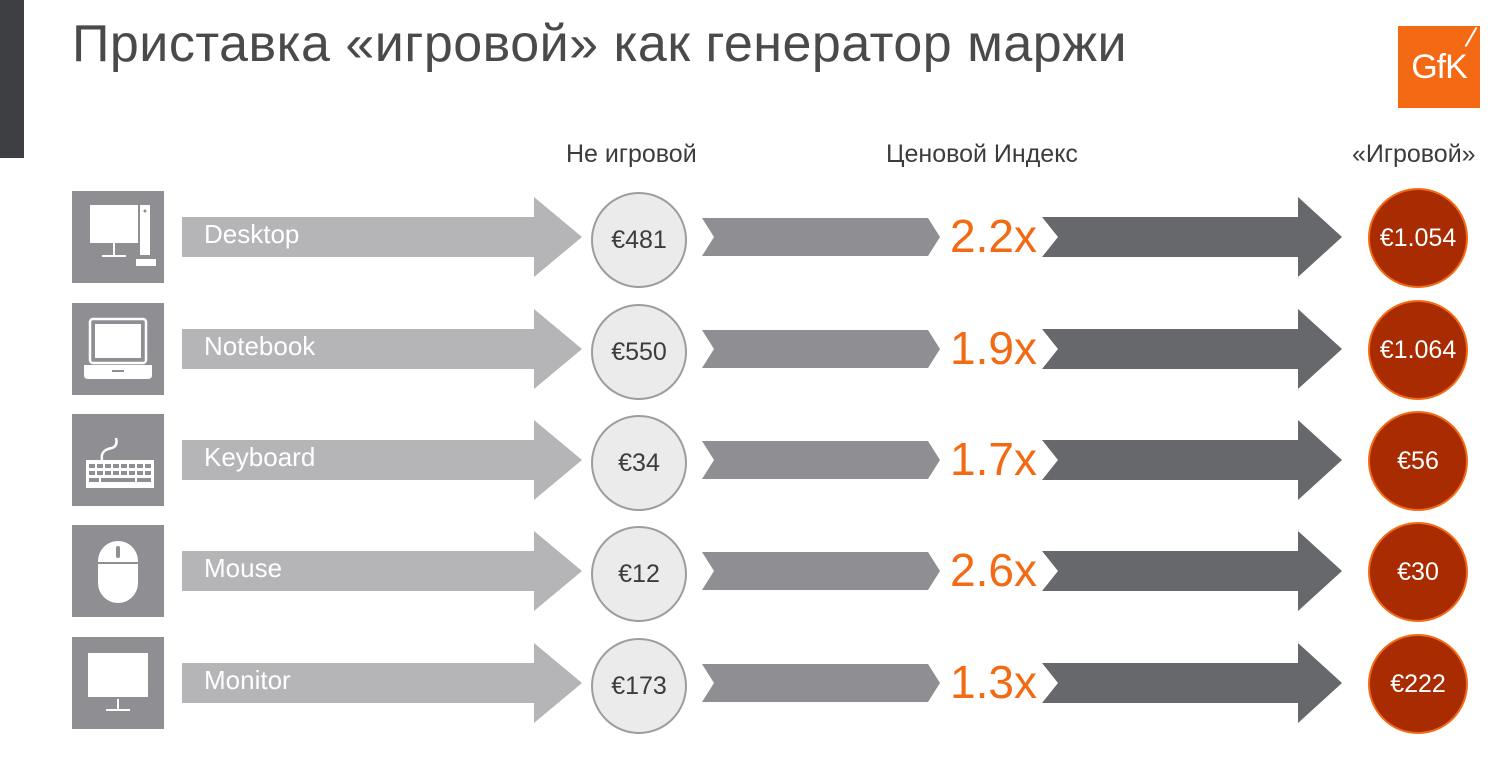 The height and width of the screenshot is (760, 1507). I want to click on keyboard-icon-glyph, so click(120, 462).